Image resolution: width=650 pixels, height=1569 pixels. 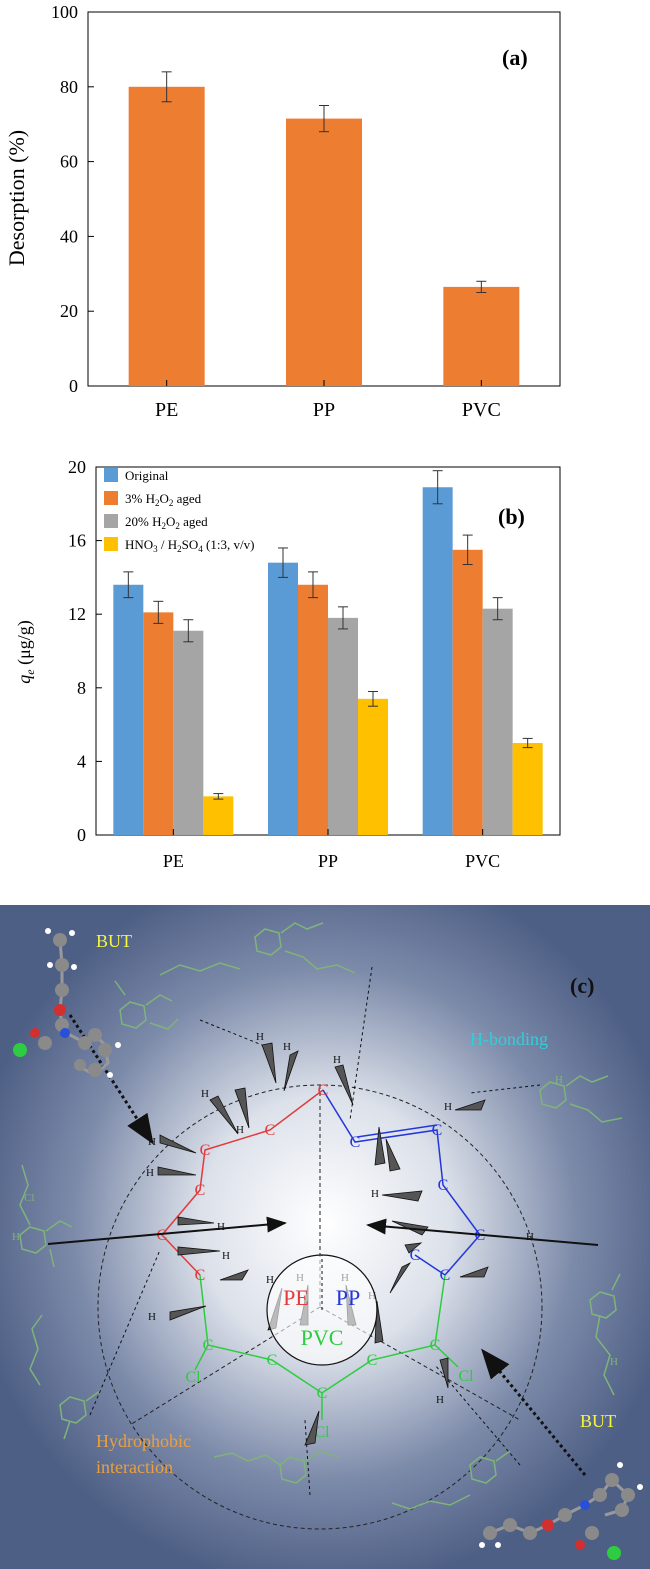 I want to click on legend-entry: 3% H2O2 aged, so click(x=163, y=499).